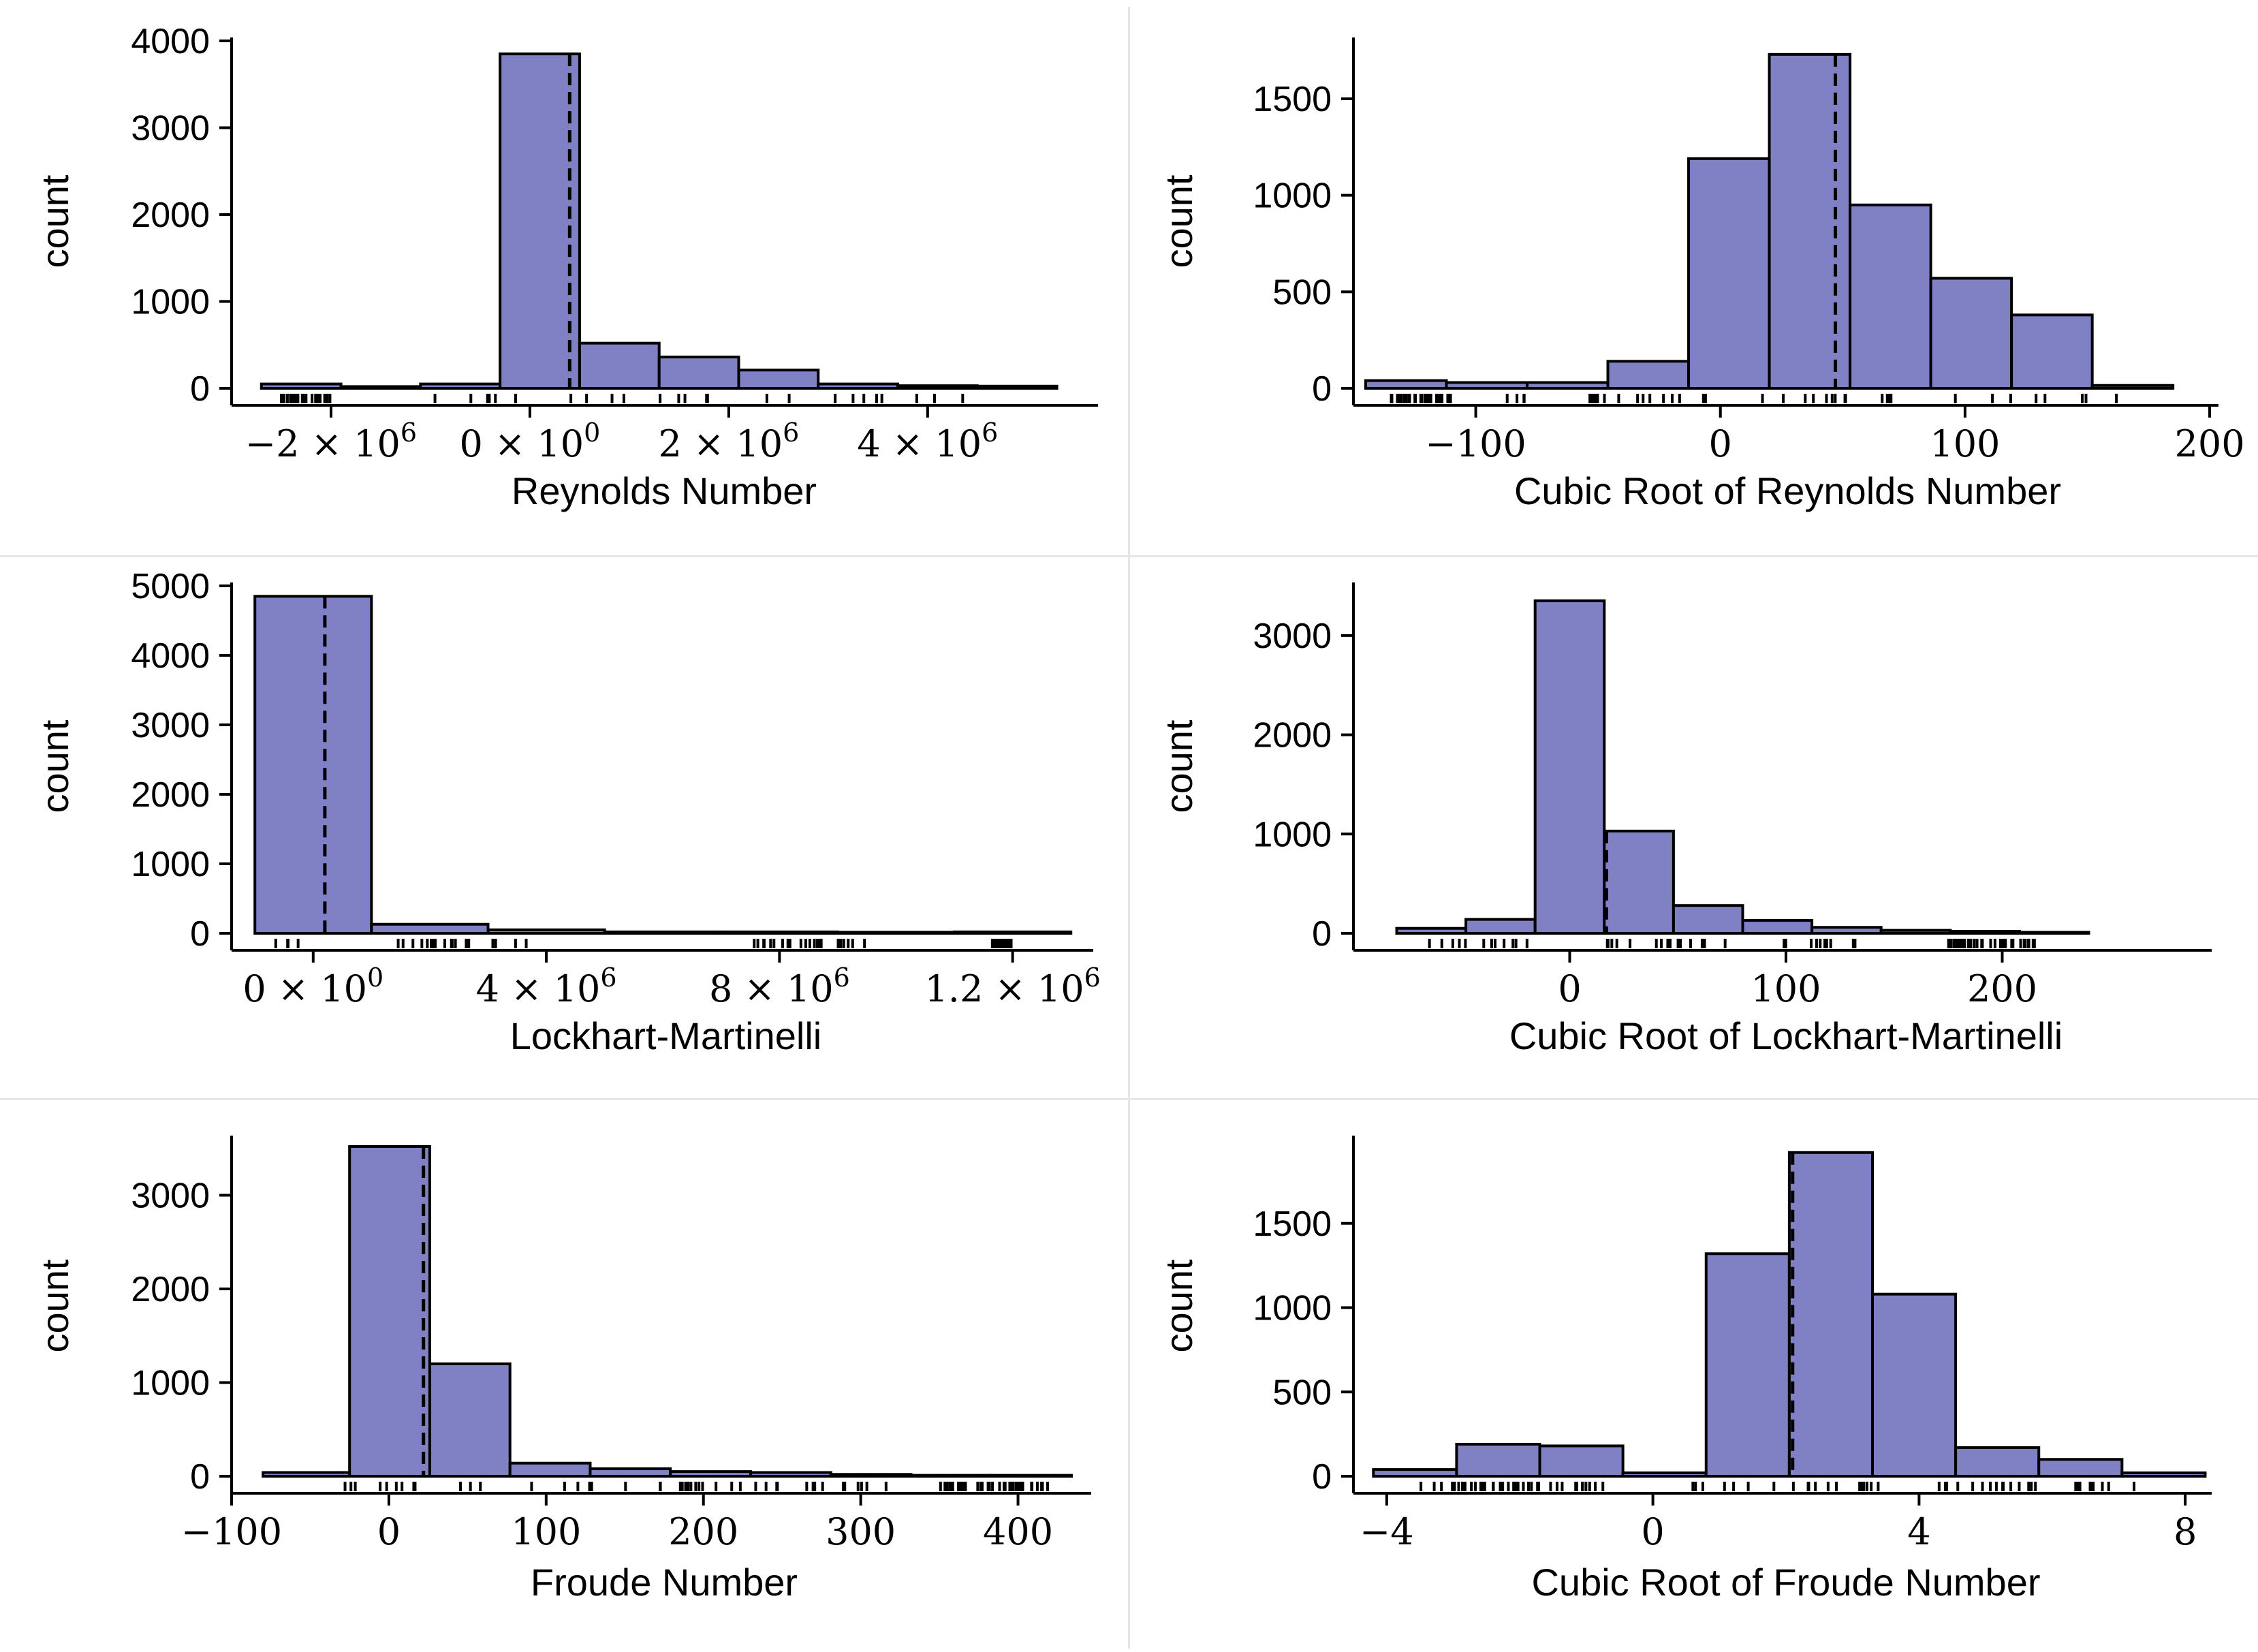 This screenshot has width=2258, height=1652. What do you see at coordinates (200, 1477) in the screenshot?
I see `chart-4-y-tick-label-0: 0` at bounding box center [200, 1477].